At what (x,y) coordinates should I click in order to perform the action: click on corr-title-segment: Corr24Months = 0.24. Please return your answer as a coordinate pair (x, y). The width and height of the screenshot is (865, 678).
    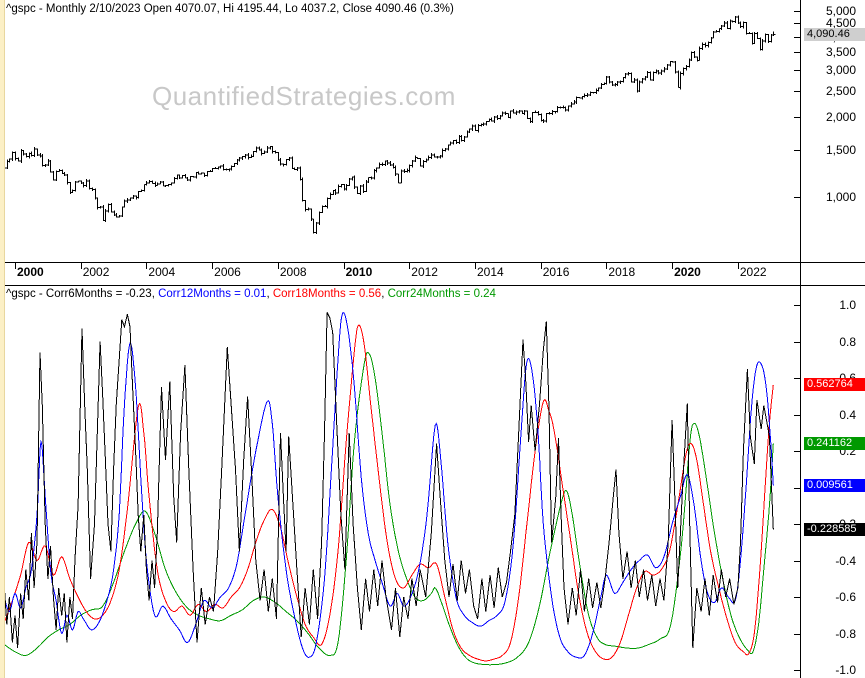
    Looking at the image, I should click on (441, 294).